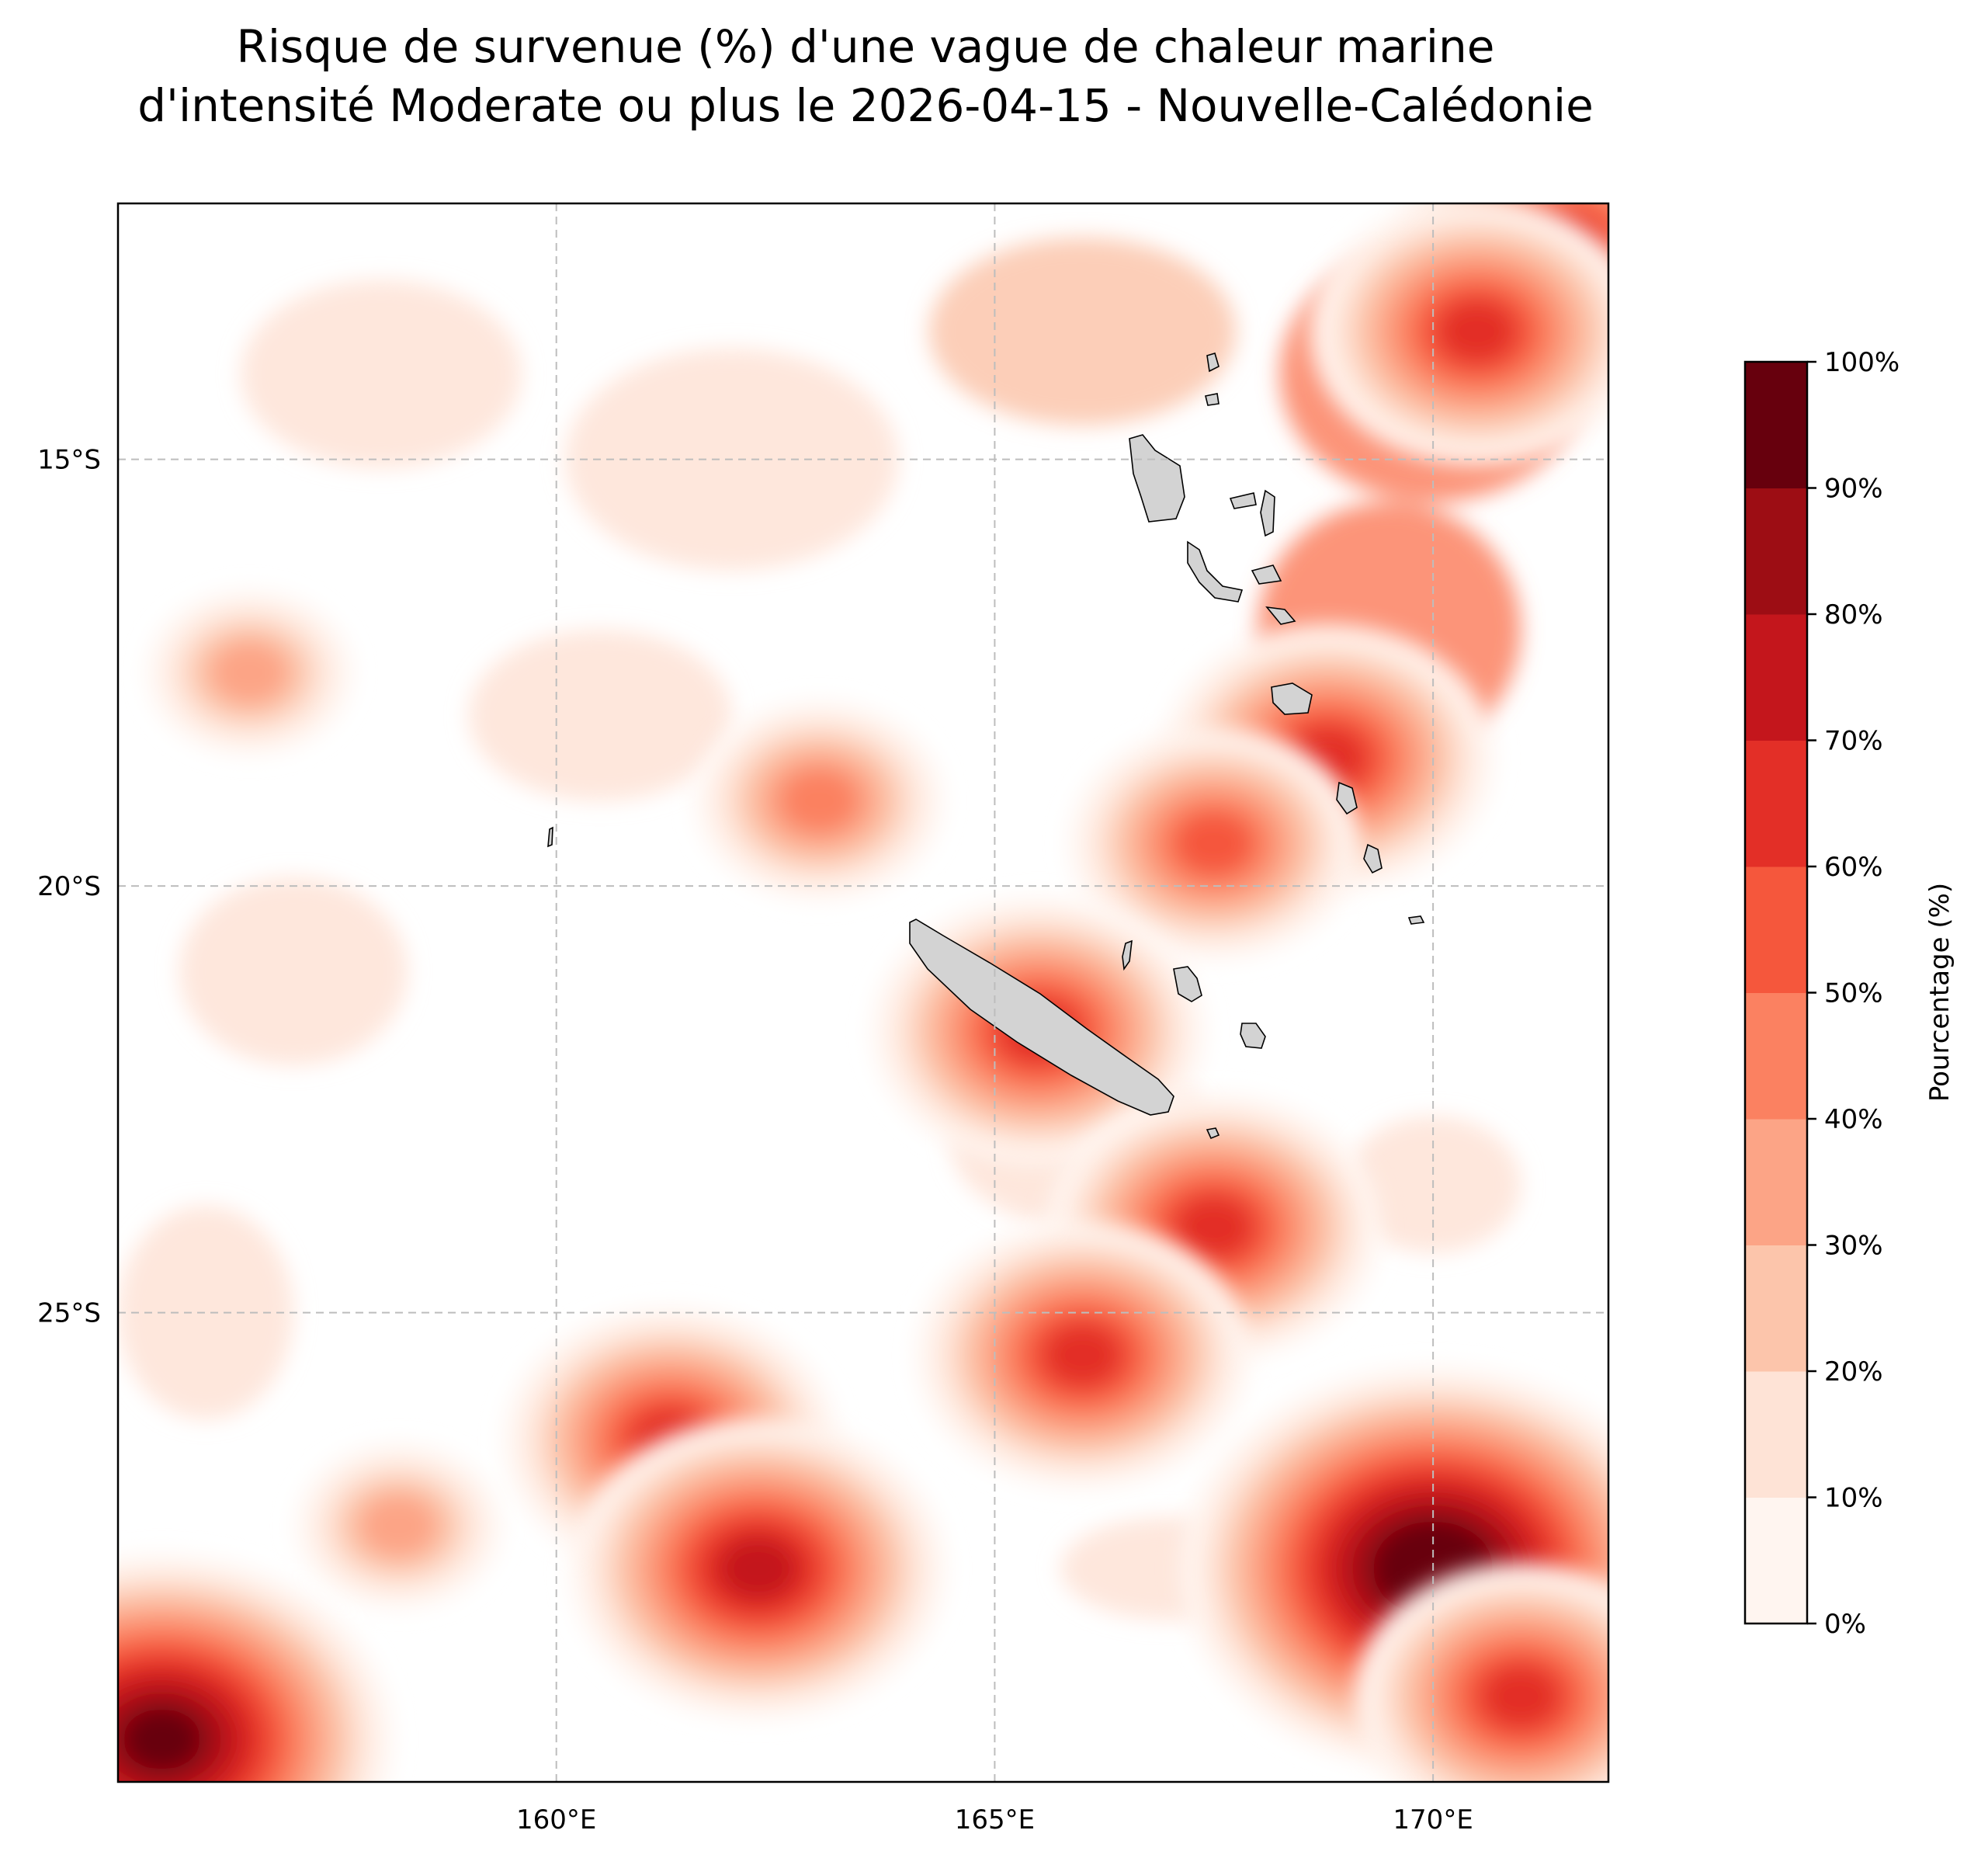  I want to click on colorbar-bands, so click(1776, 993).